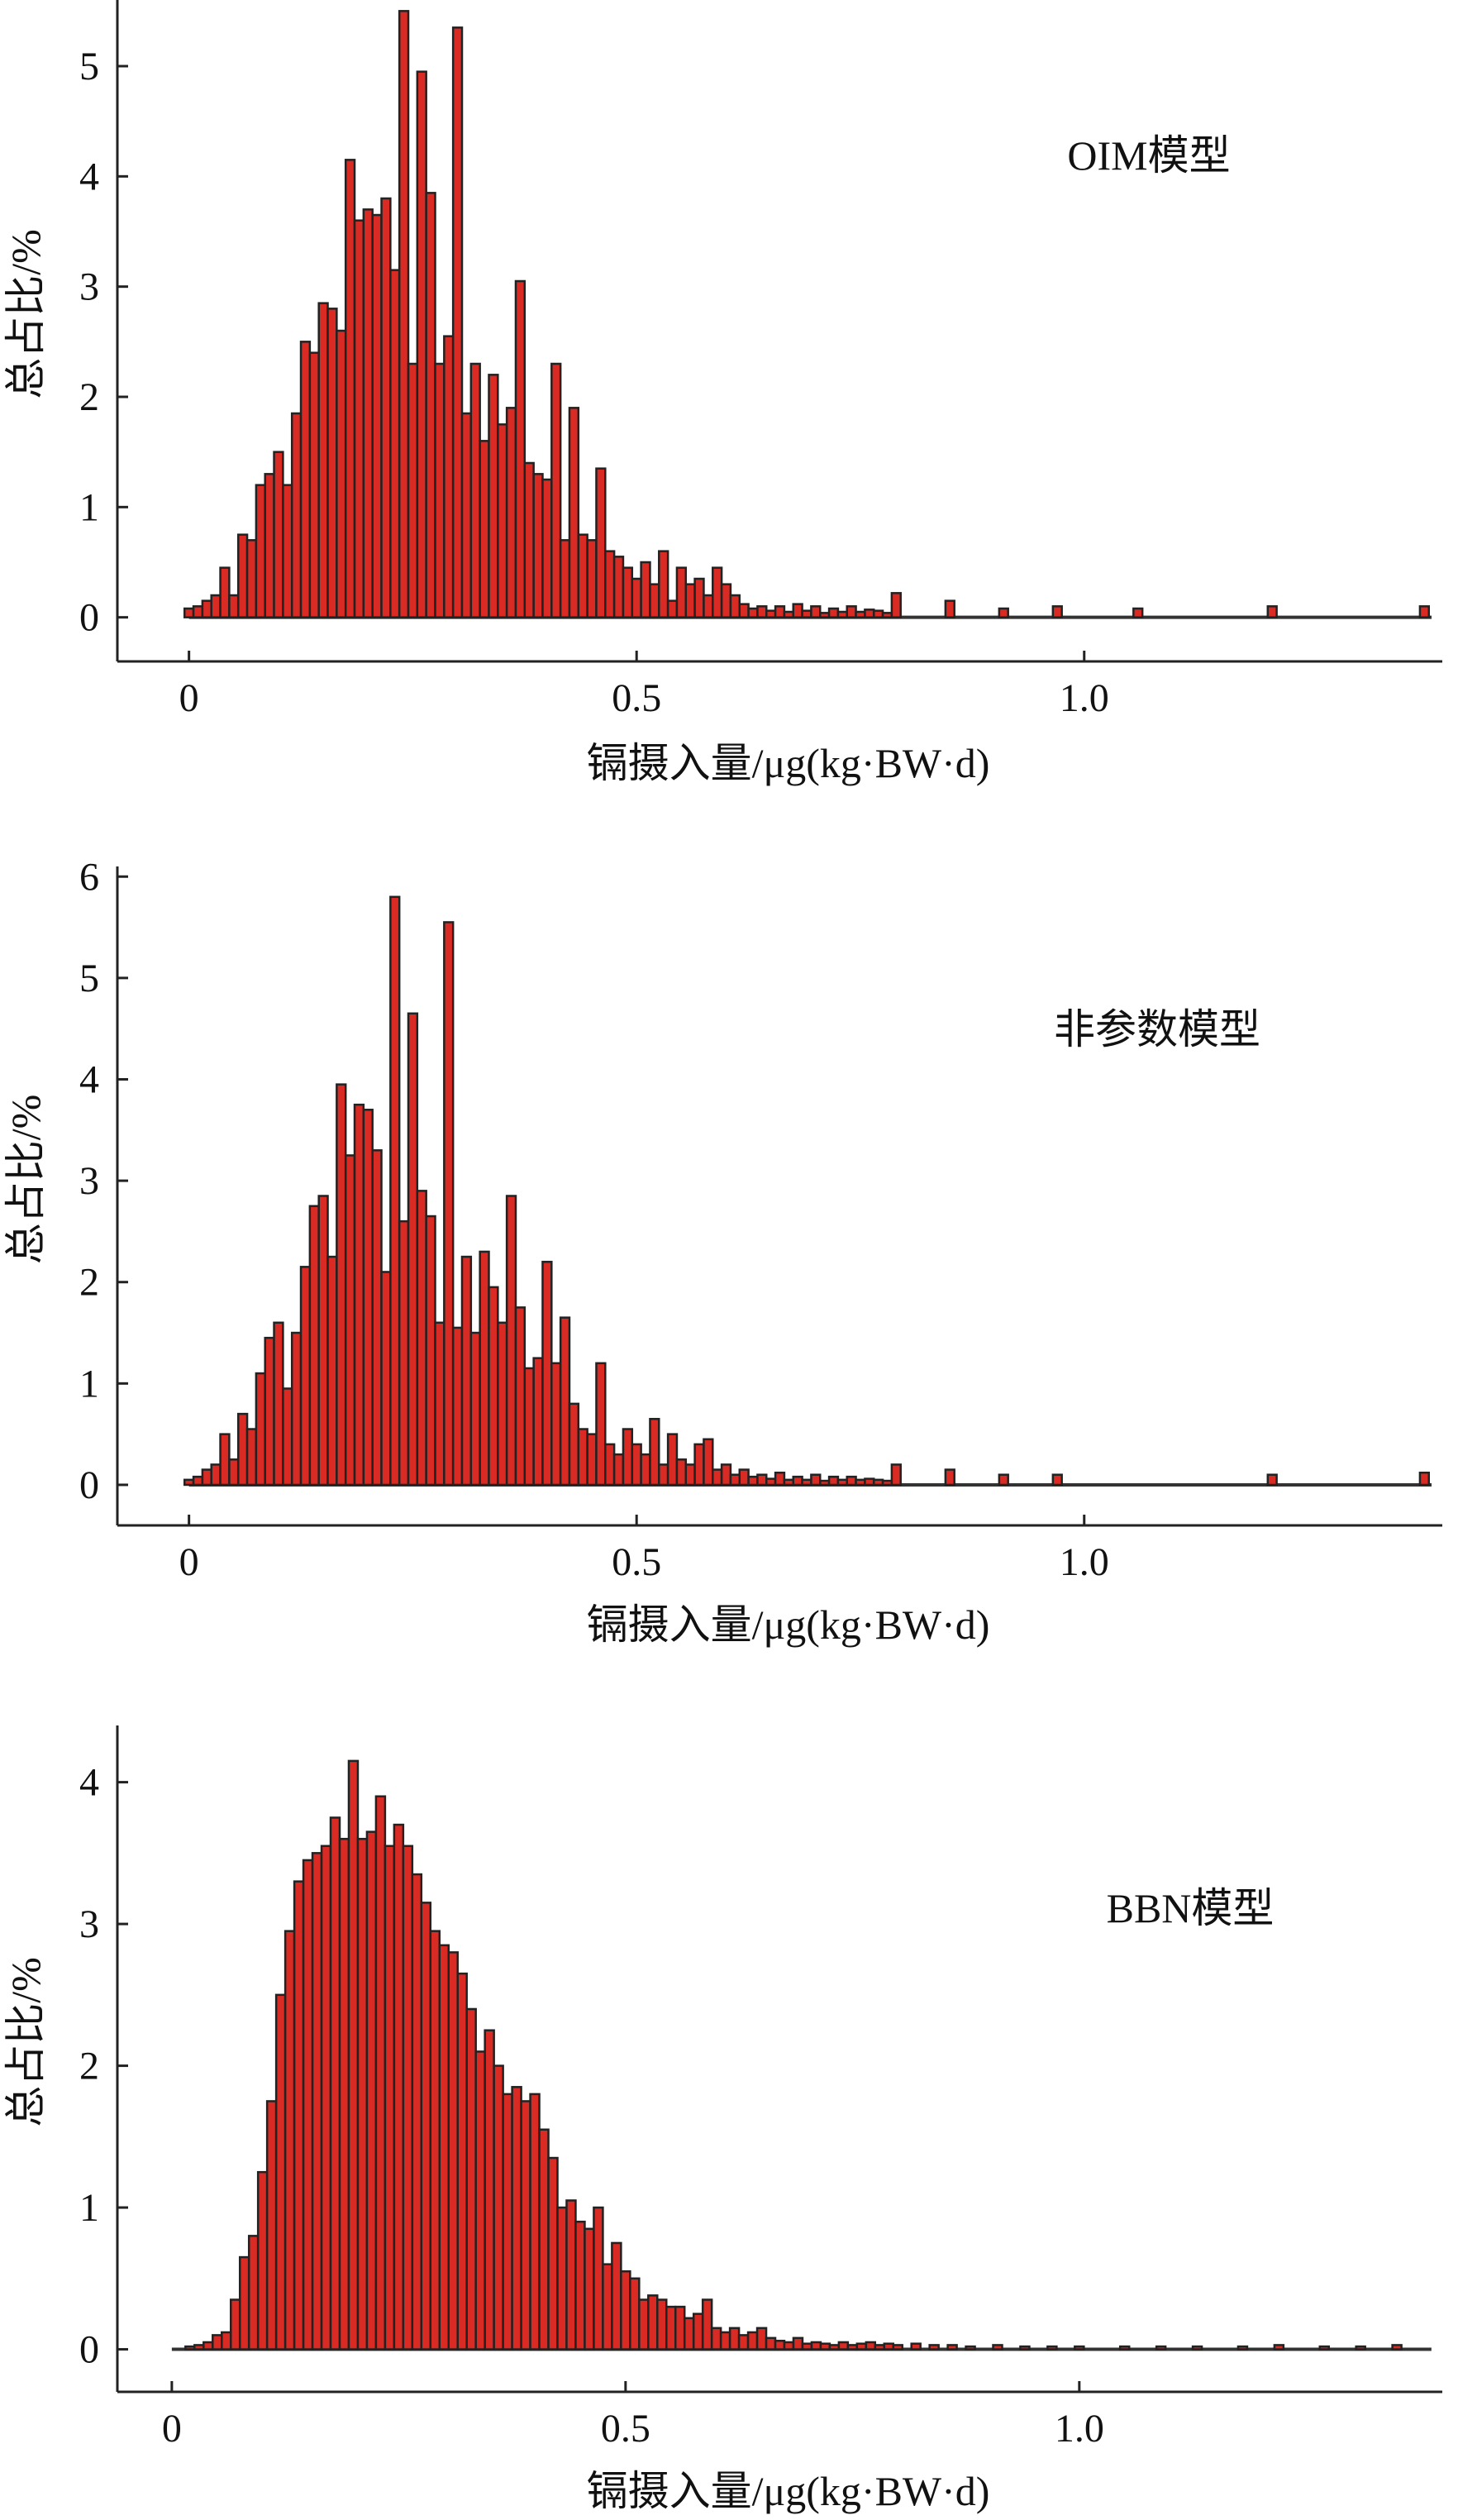 The height and width of the screenshot is (2520, 1458). What do you see at coordinates (89, 1181) in the screenshot?
I see `y-tick-label: 3` at bounding box center [89, 1181].